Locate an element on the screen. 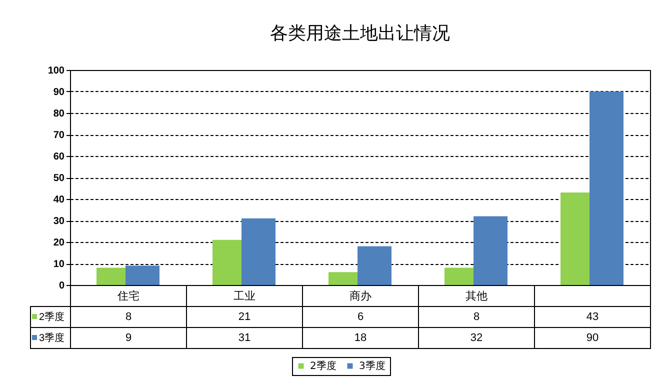  data-label: 31 is located at coordinates (244, 338).